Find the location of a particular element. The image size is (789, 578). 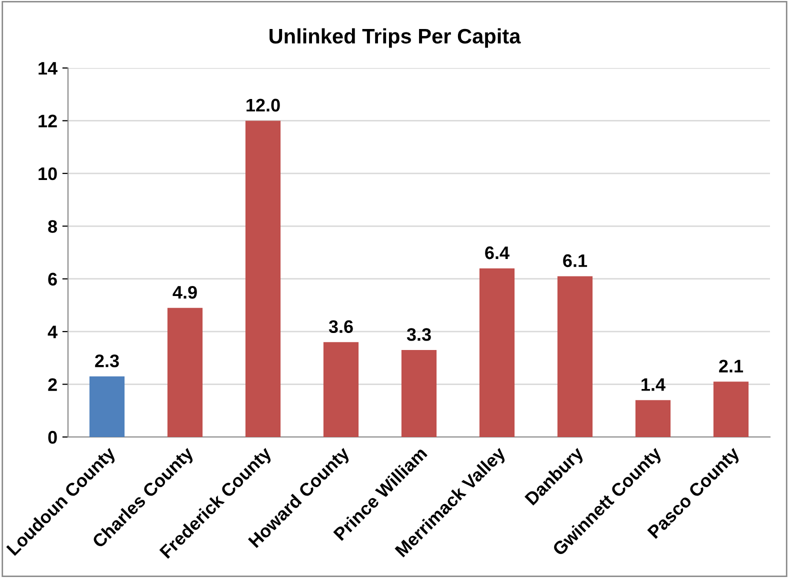

data-label: 4.9 is located at coordinates (184, 292).